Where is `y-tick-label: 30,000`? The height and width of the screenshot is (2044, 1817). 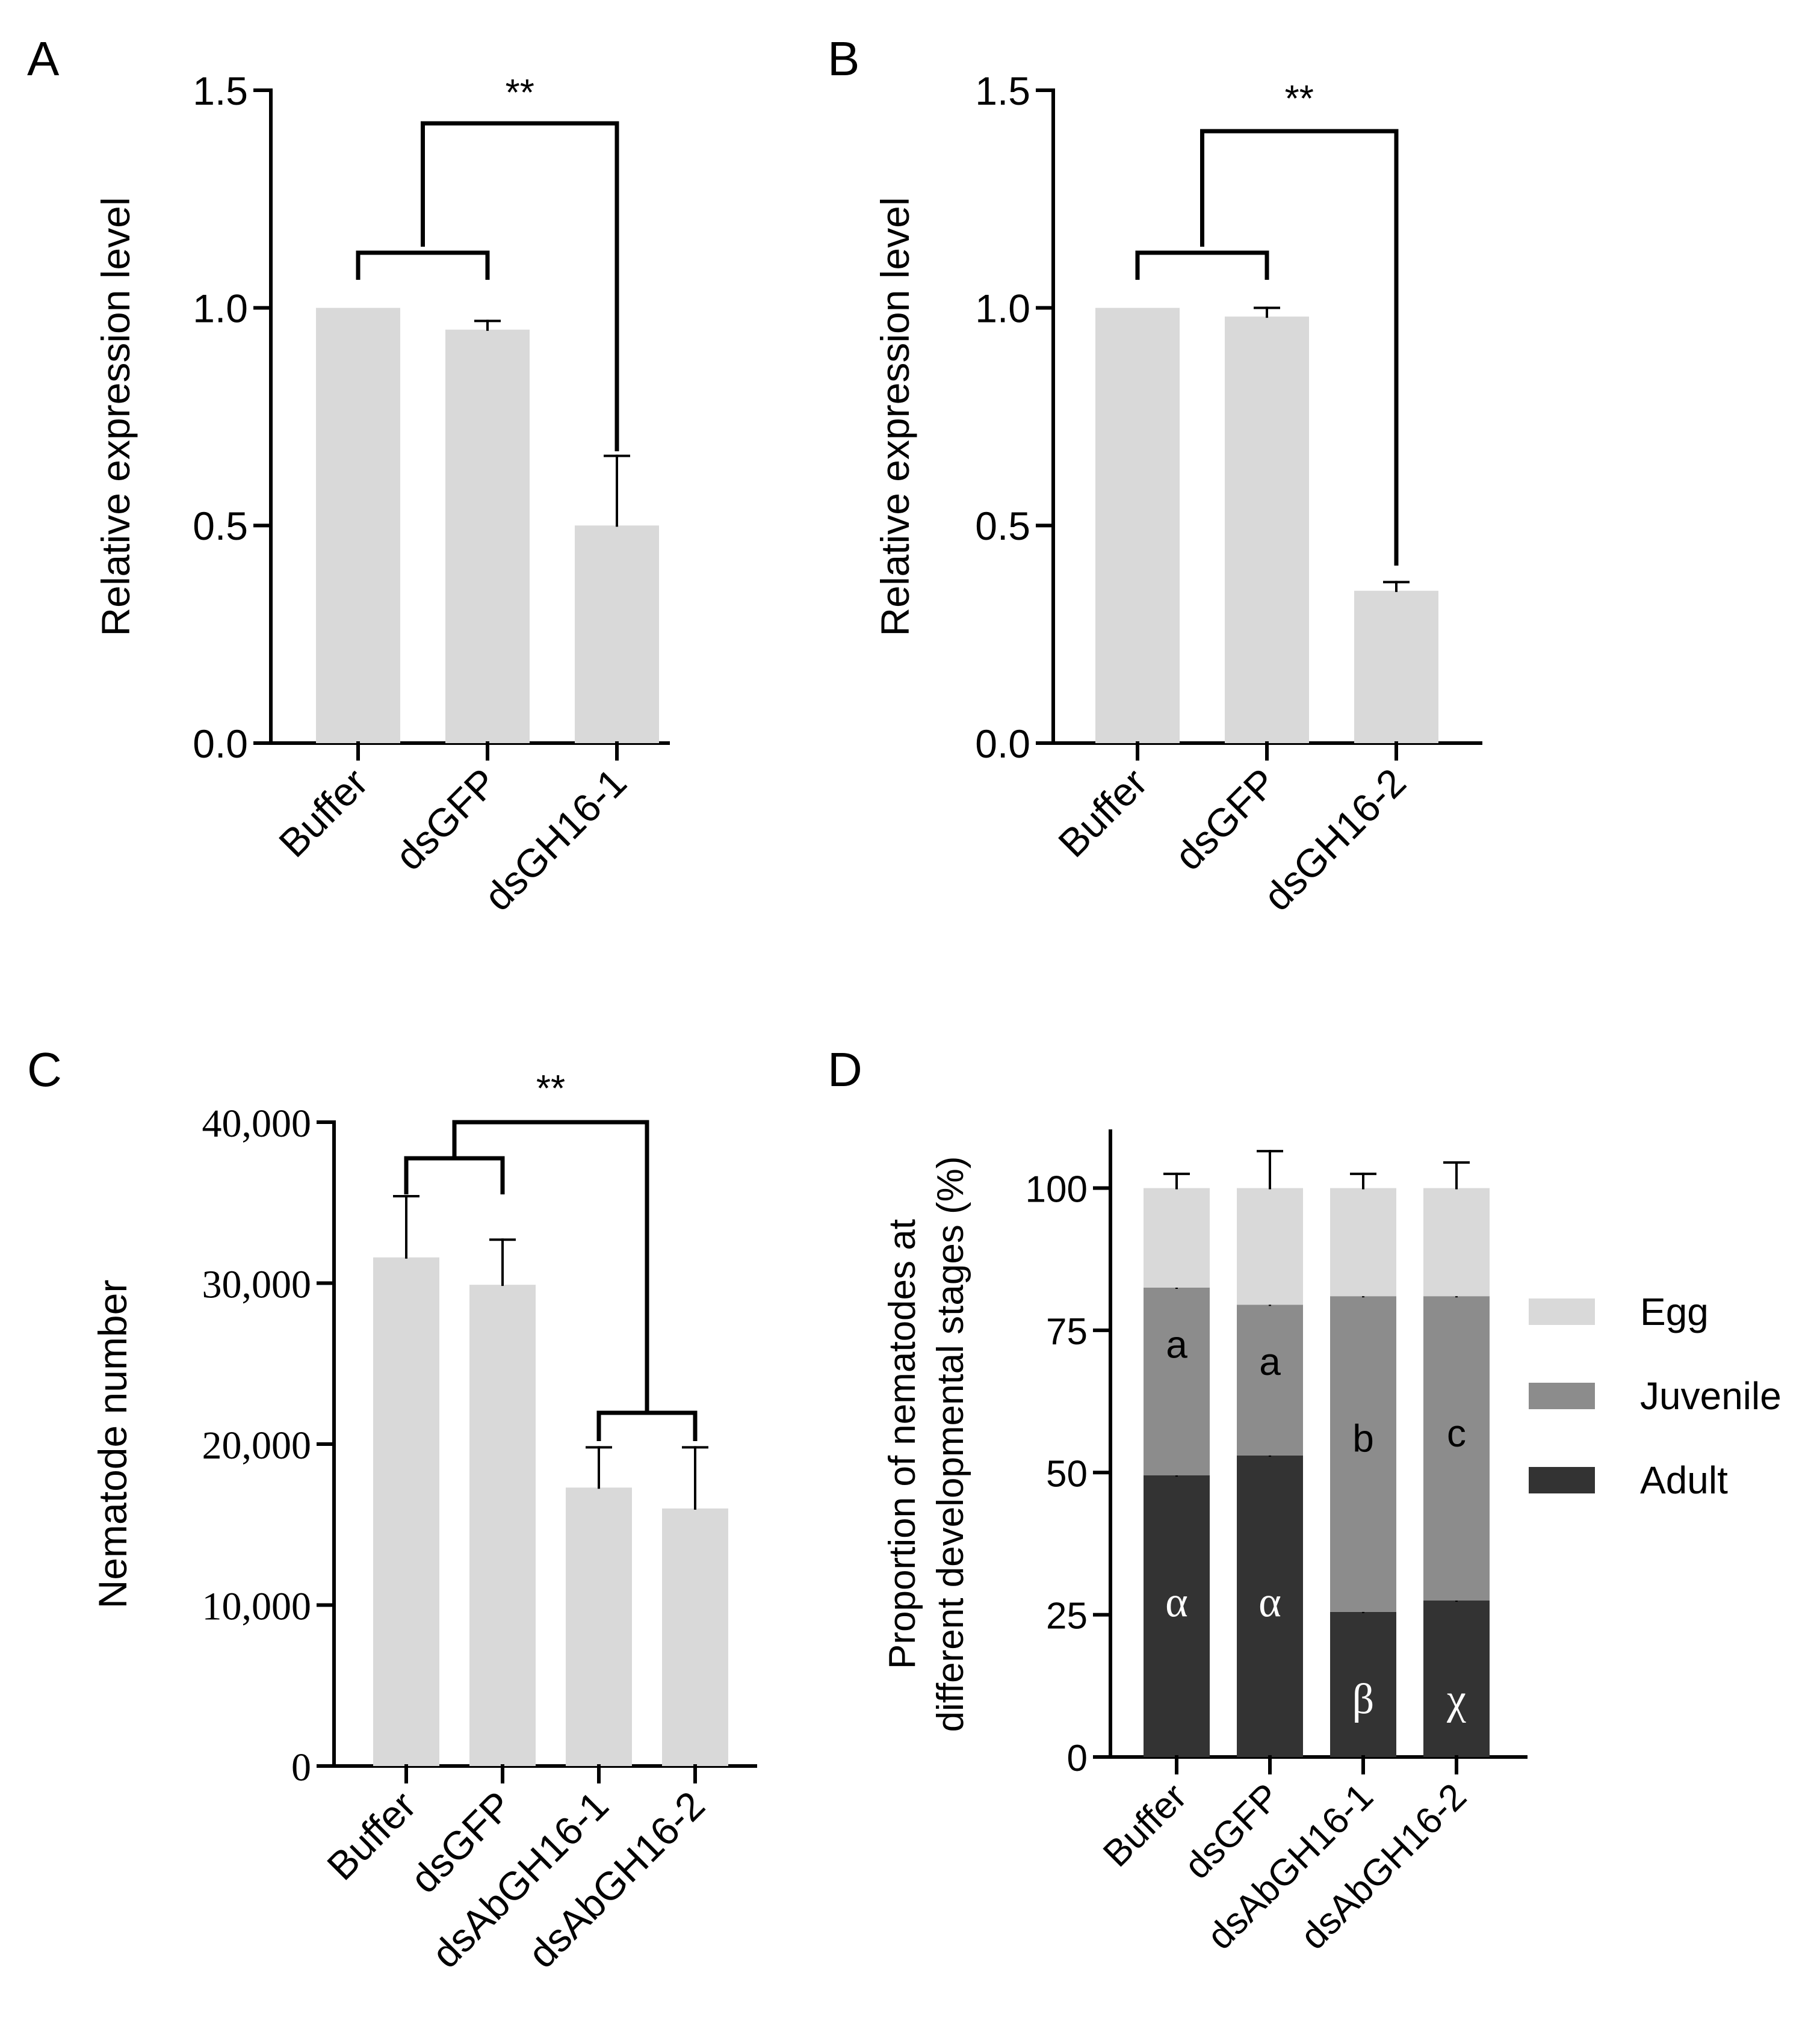 y-tick-label: 30,000 is located at coordinates (257, 1284).